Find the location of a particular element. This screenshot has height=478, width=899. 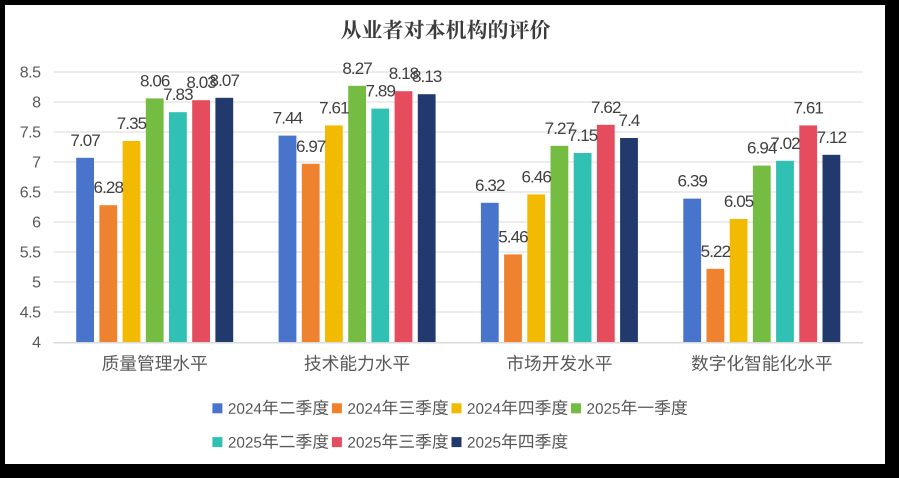

svg-text: 6.05 is located at coordinates (739, 201).